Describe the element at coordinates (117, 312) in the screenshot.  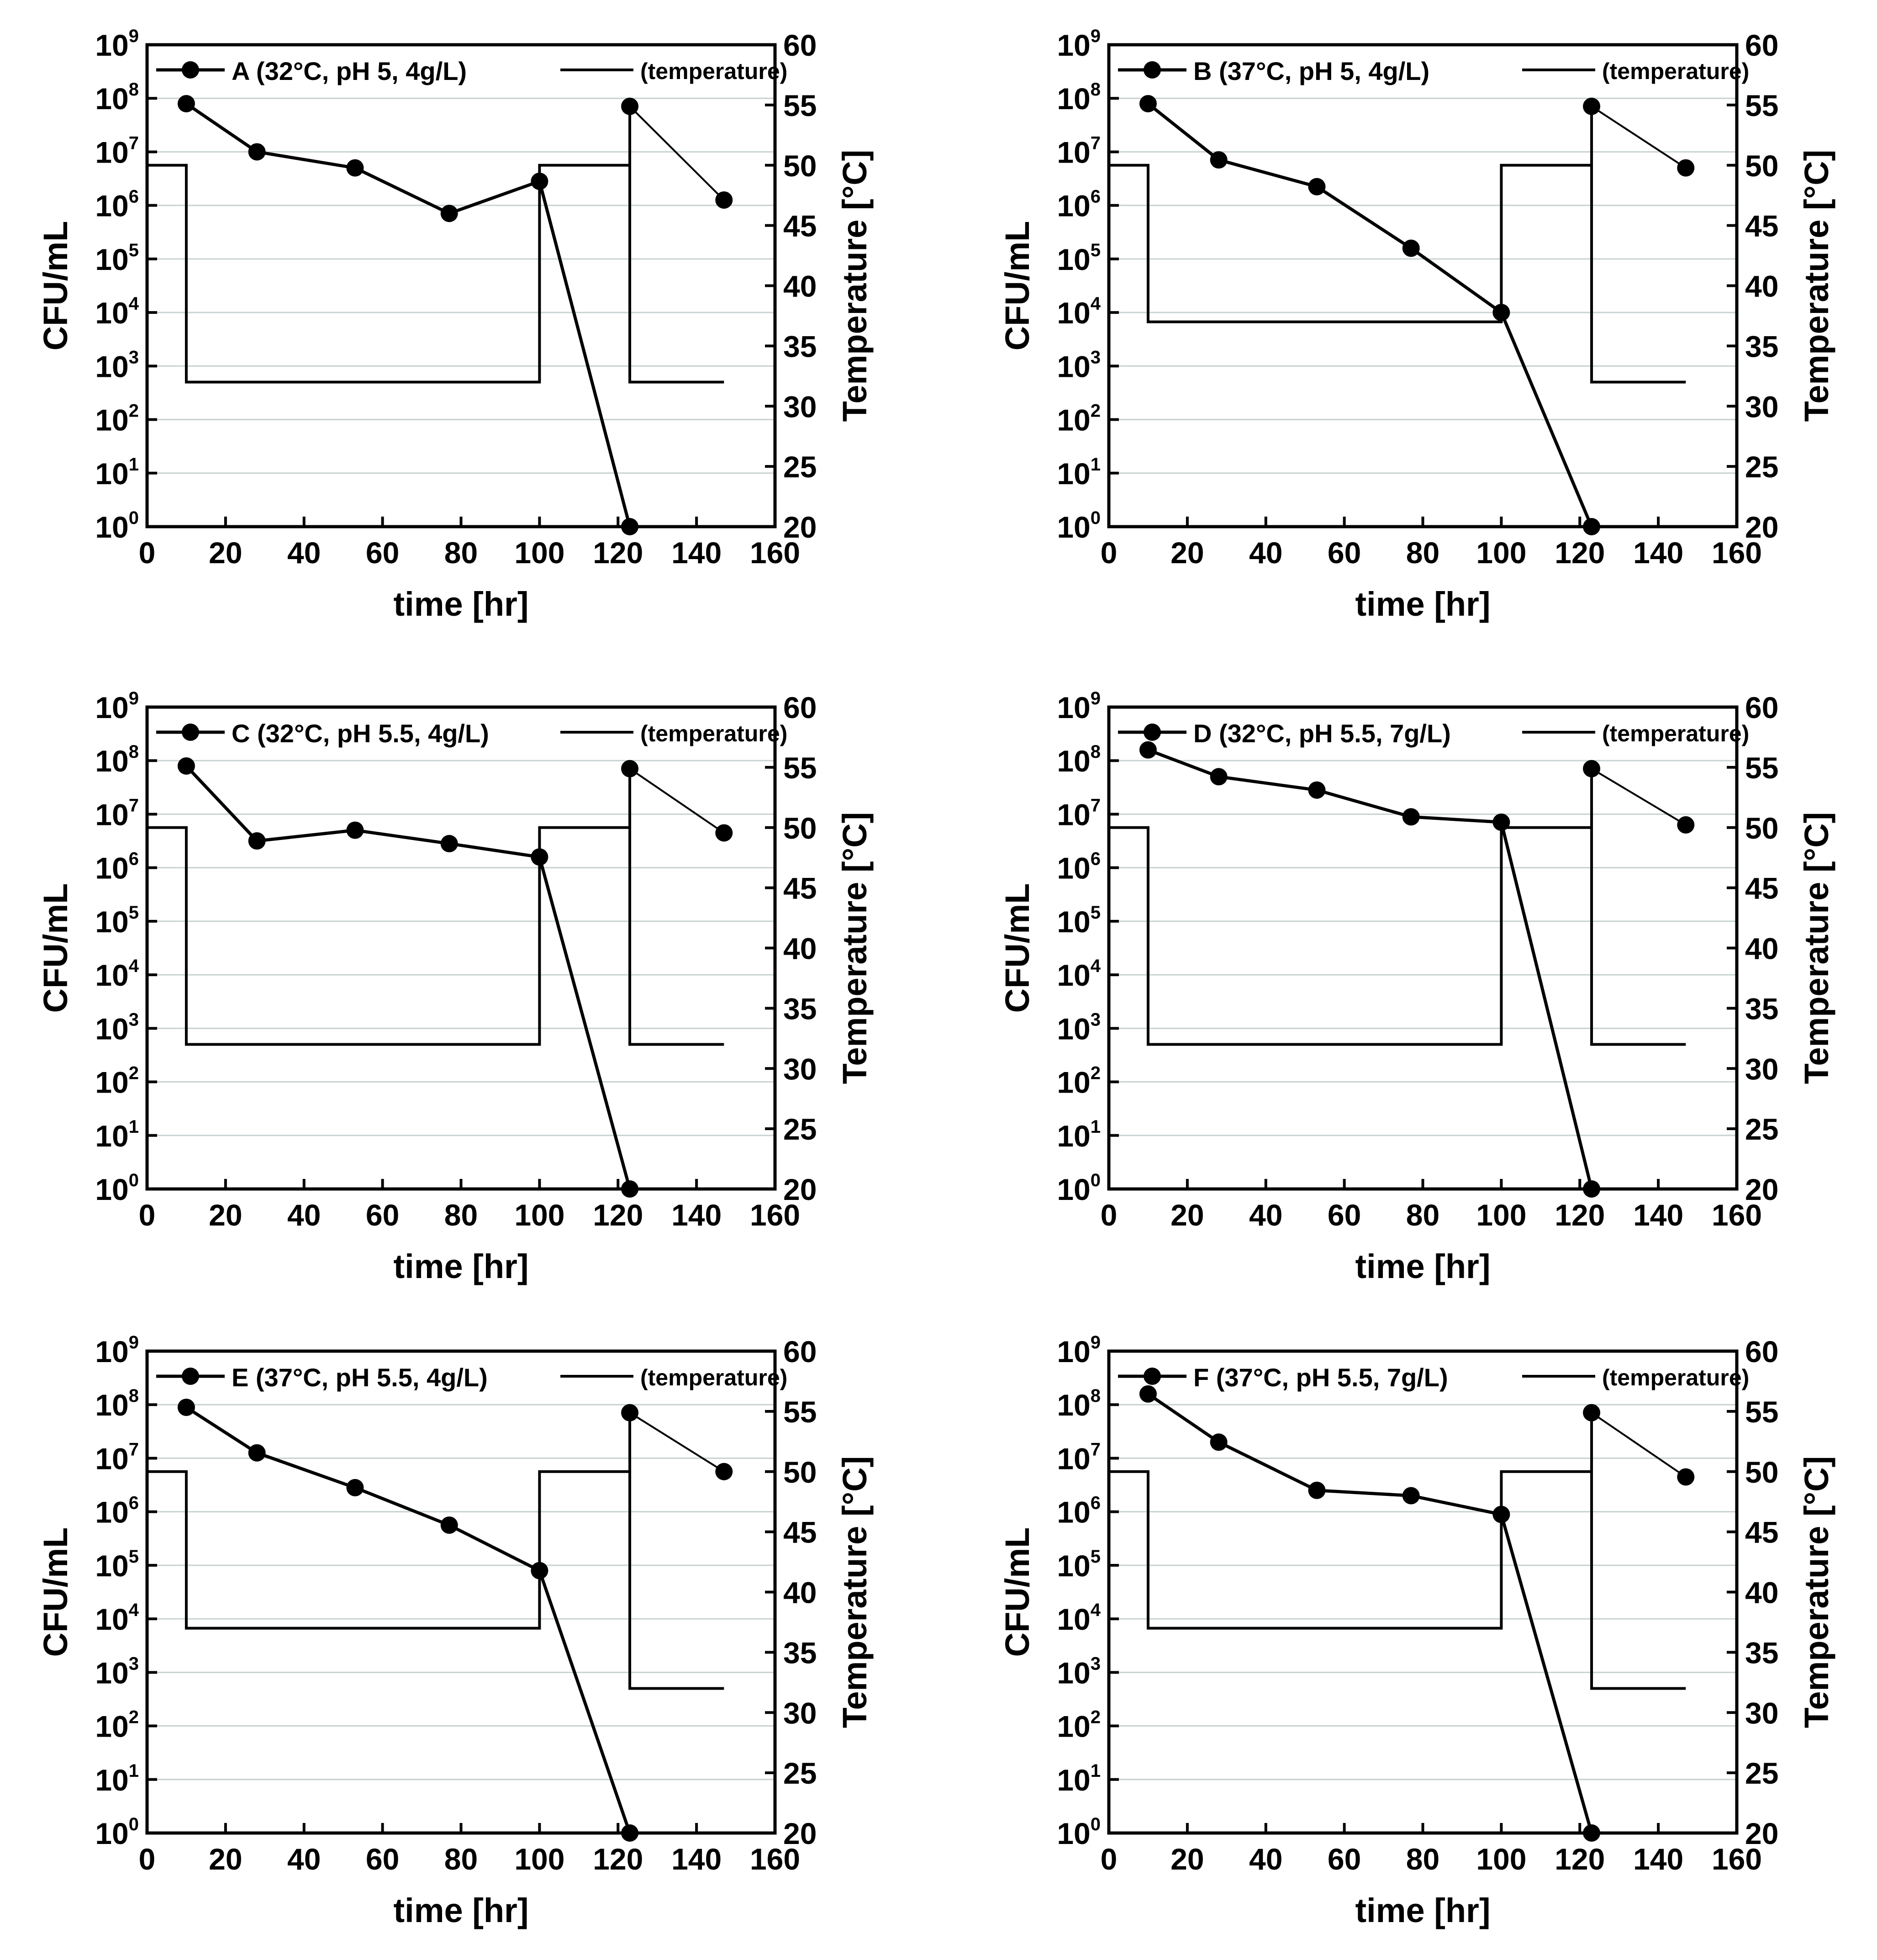
I see `y-left-tick-label: 10⁴` at that location.